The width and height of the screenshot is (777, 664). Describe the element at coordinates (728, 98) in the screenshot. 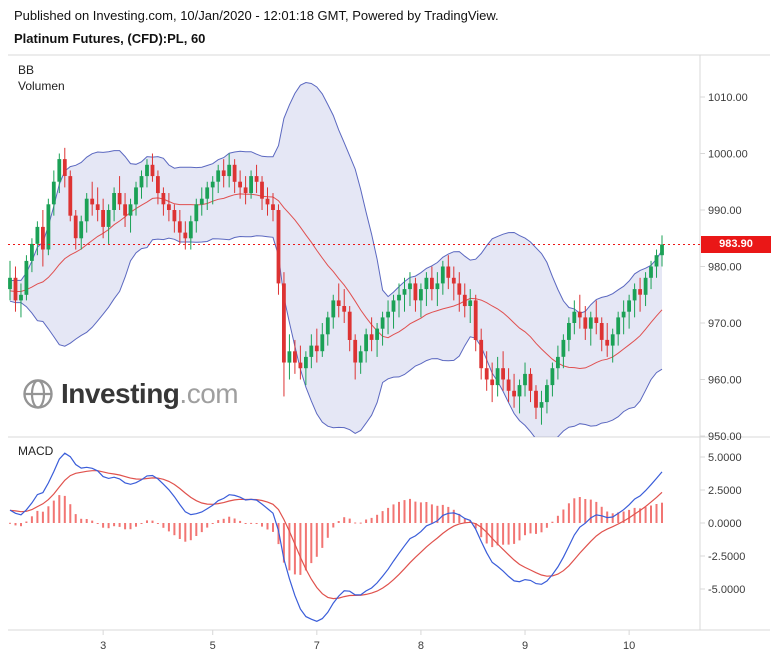

I see `price-axis-label: 1010.00` at that location.